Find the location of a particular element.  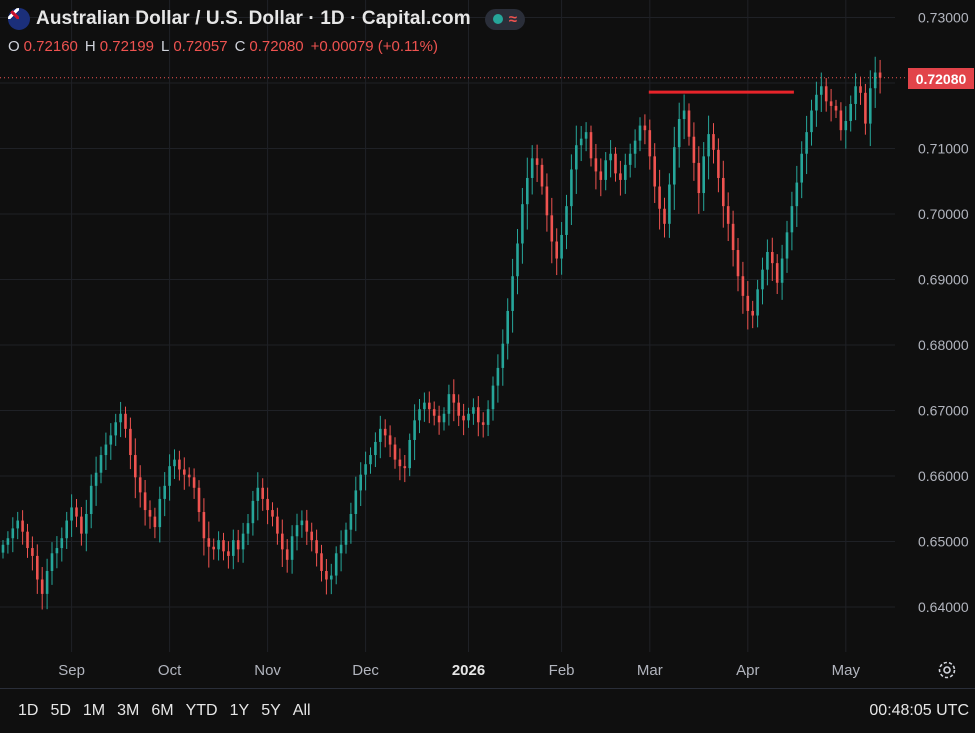

y-tick-label: 0.73000 is located at coordinates (943, 18).